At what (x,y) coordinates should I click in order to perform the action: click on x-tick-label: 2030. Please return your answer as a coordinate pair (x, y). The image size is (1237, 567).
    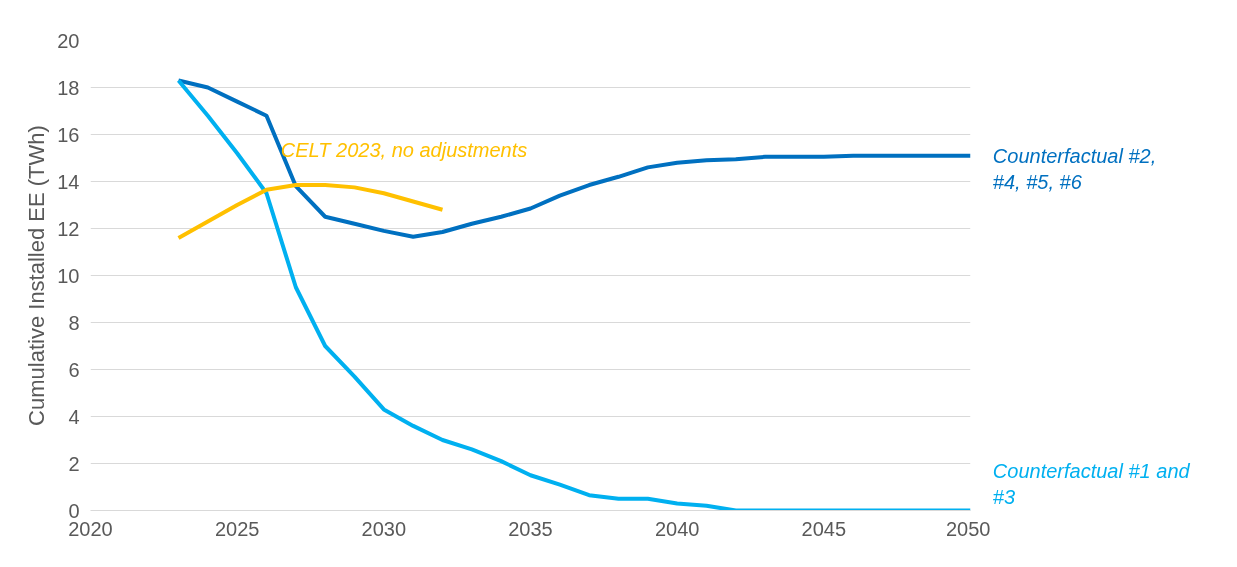
    Looking at the image, I should click on (384, 528).